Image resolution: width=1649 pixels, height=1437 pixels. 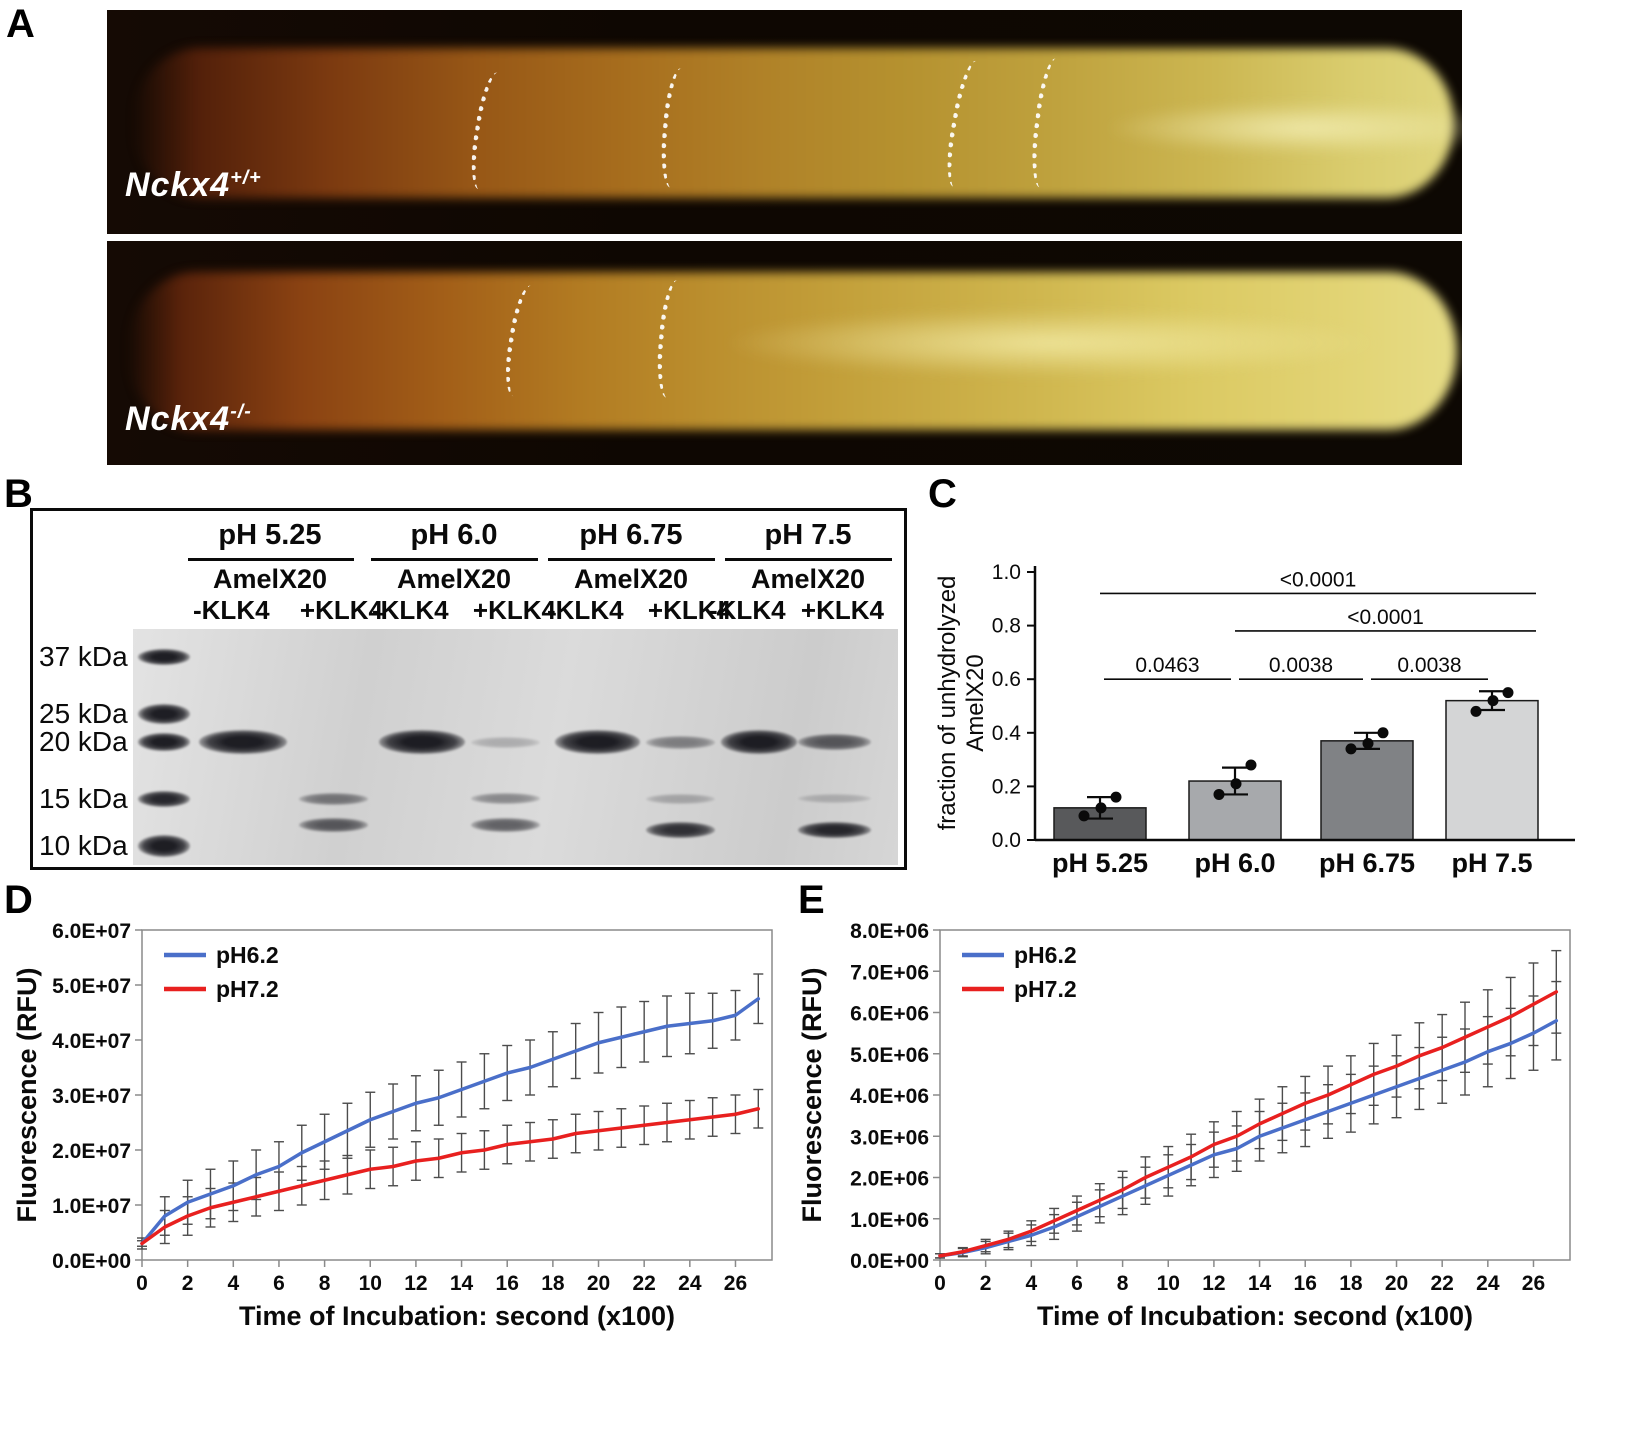 What do you see at coordinates (1533, 1283) in the screenshot?
I see `x-tick-label: 26` at bounding box center [1533, 1283].